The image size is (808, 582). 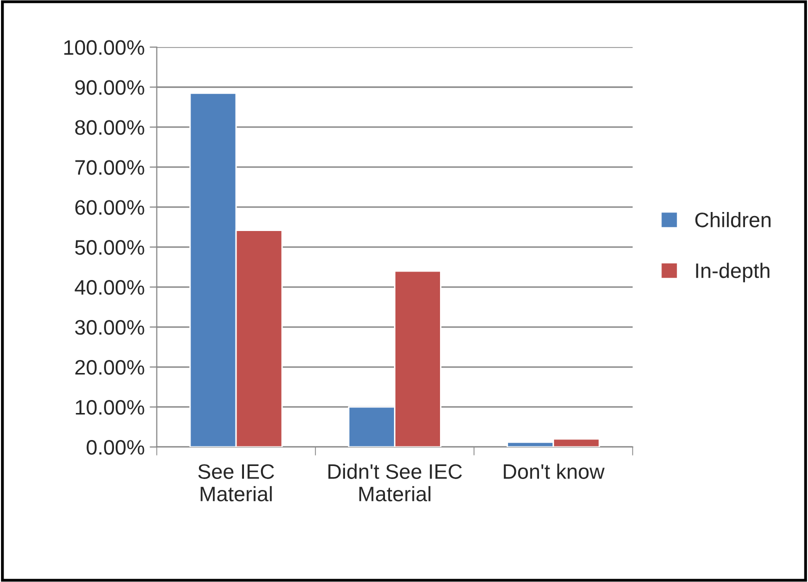 I want to click on y-tick-label: 100.00%, so click(x=104, y=47).